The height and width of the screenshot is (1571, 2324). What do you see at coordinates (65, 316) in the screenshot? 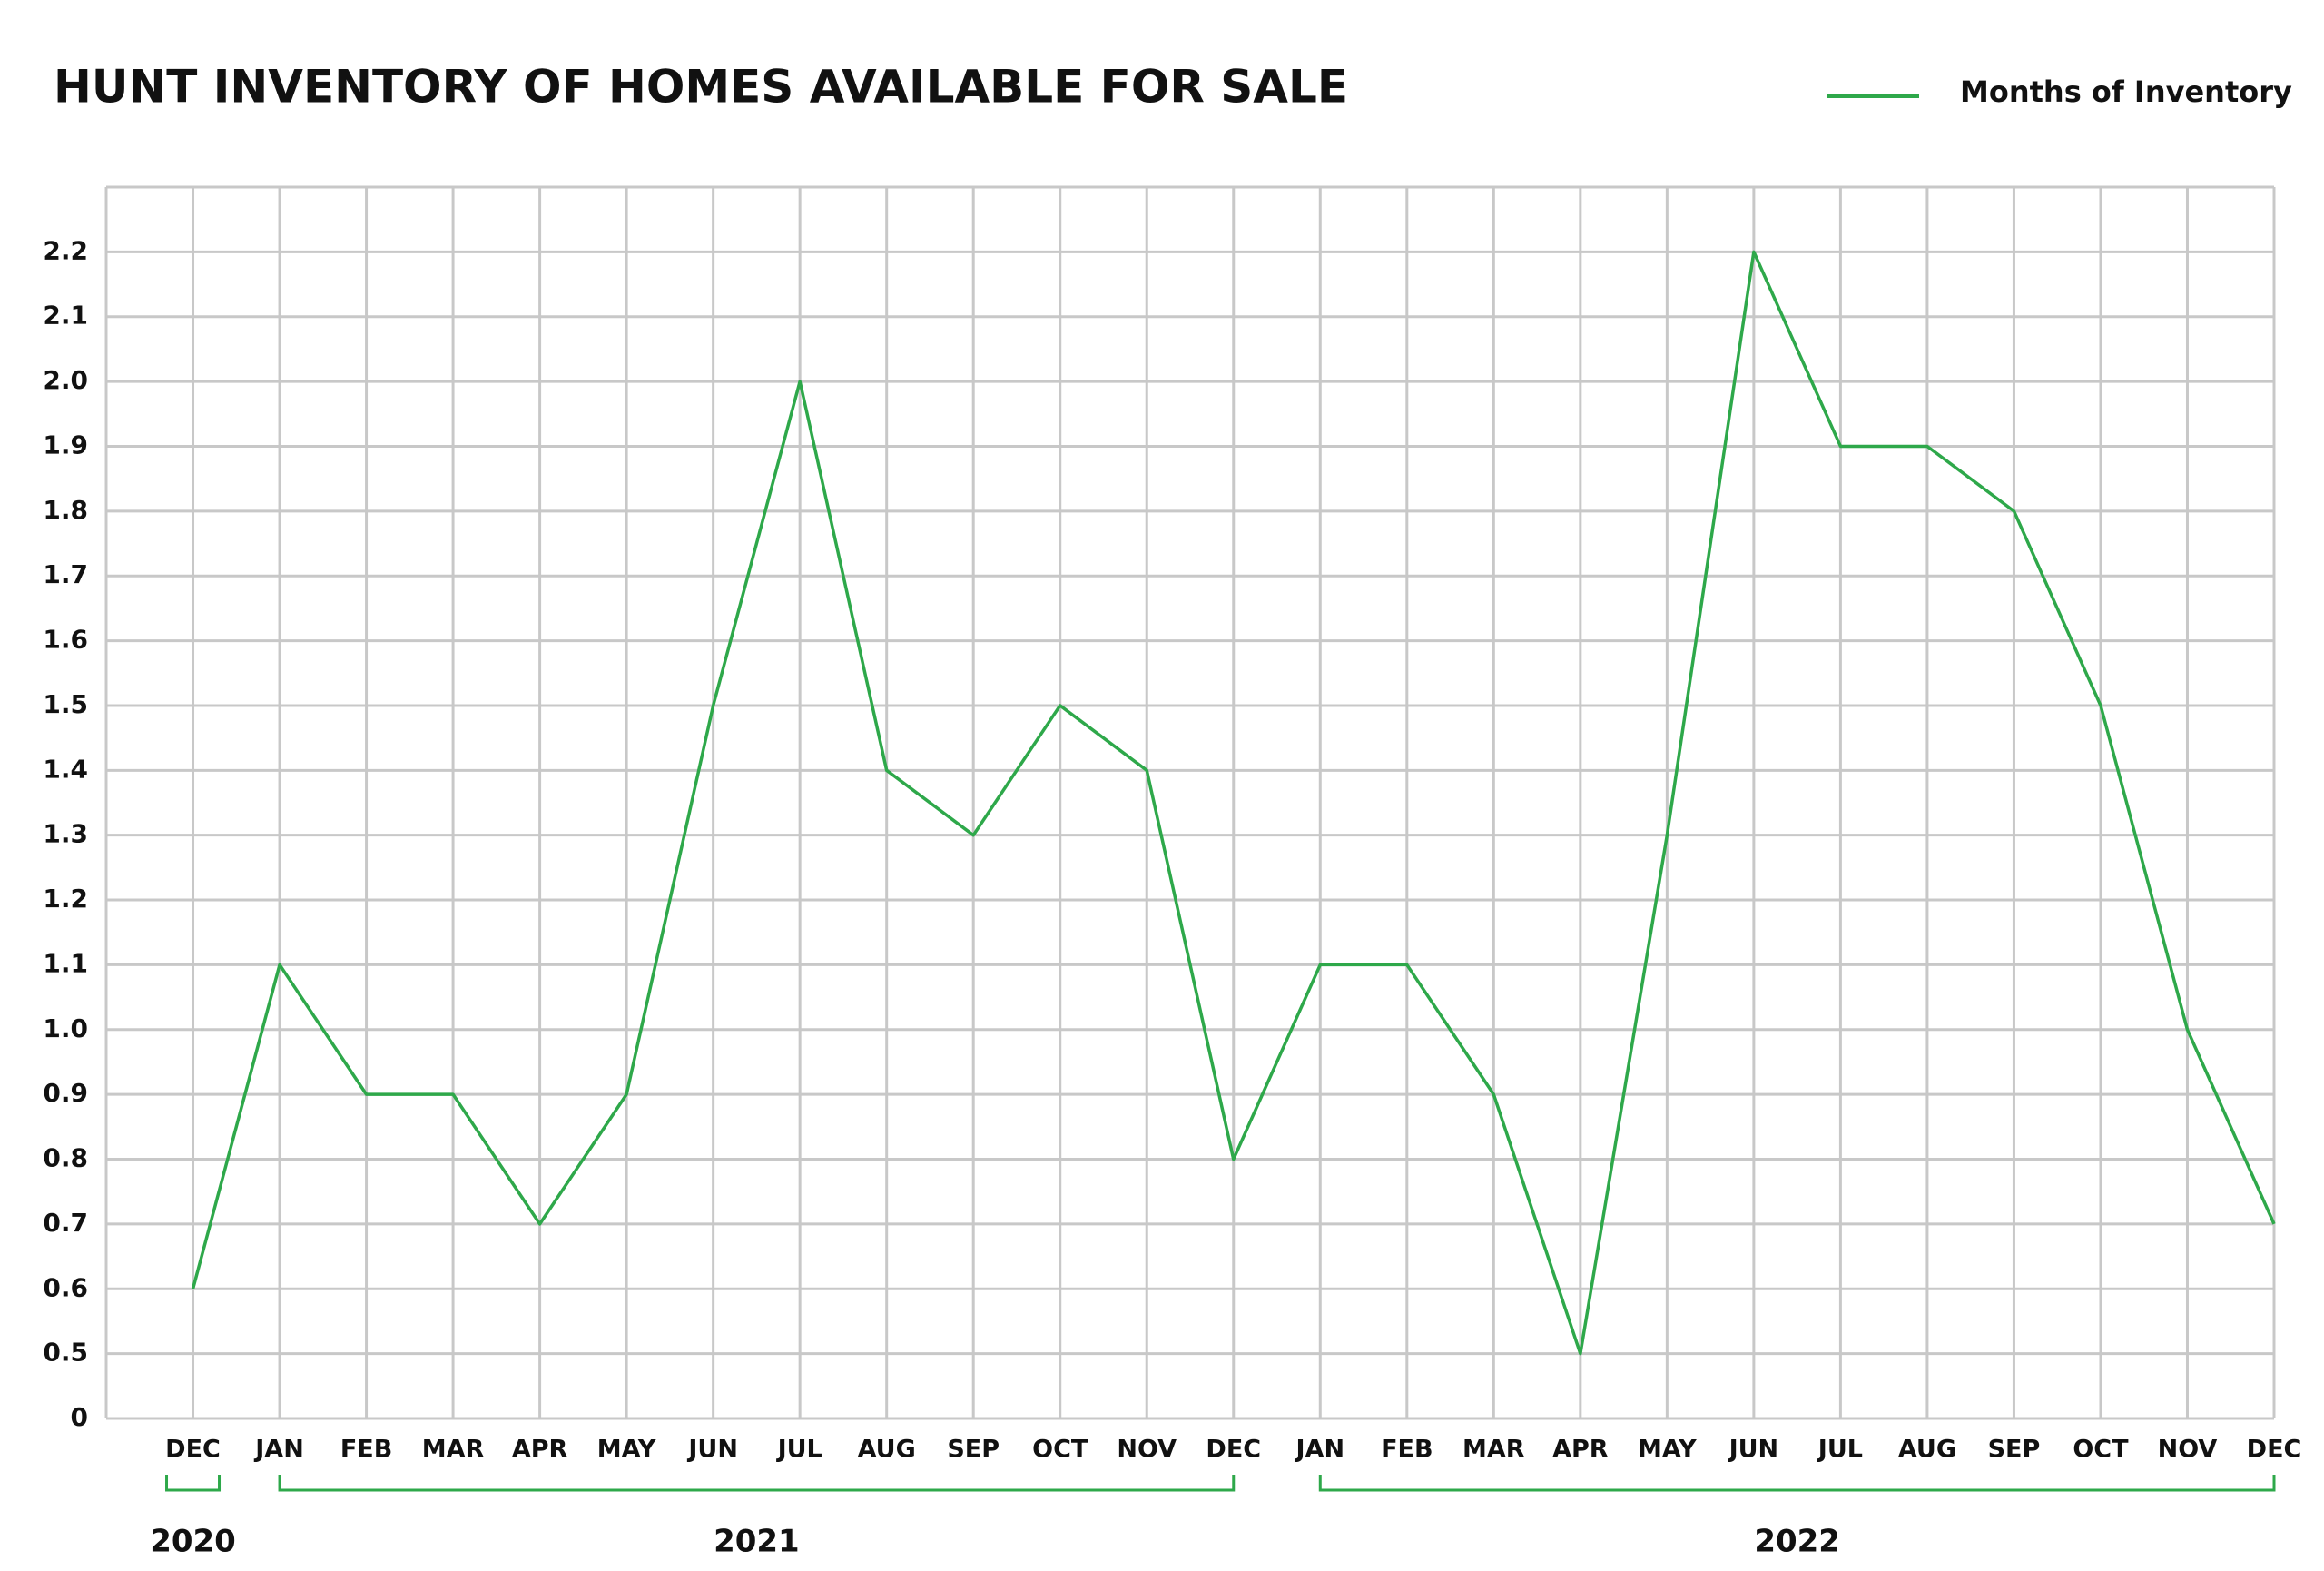
I see `y-tick-label: 2.1` at bounding box center [65, 316].